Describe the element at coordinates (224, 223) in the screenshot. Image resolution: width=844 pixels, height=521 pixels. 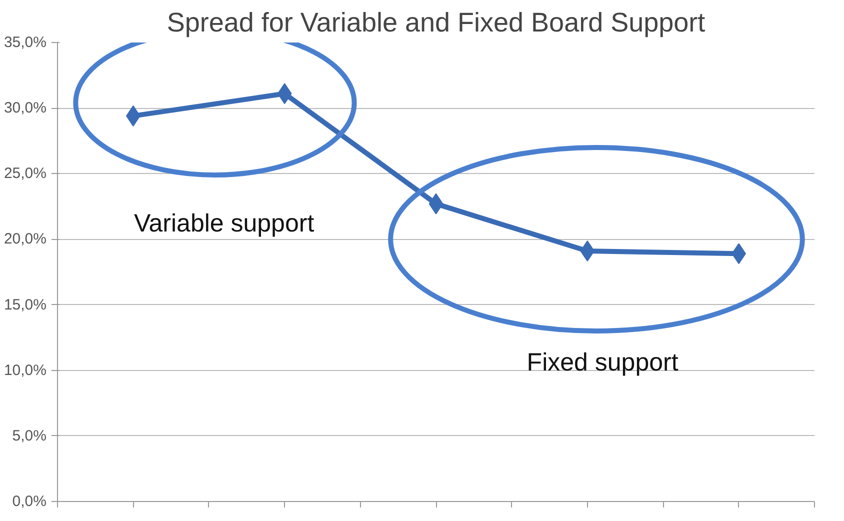
I see `annotation: Variable support` at that location.